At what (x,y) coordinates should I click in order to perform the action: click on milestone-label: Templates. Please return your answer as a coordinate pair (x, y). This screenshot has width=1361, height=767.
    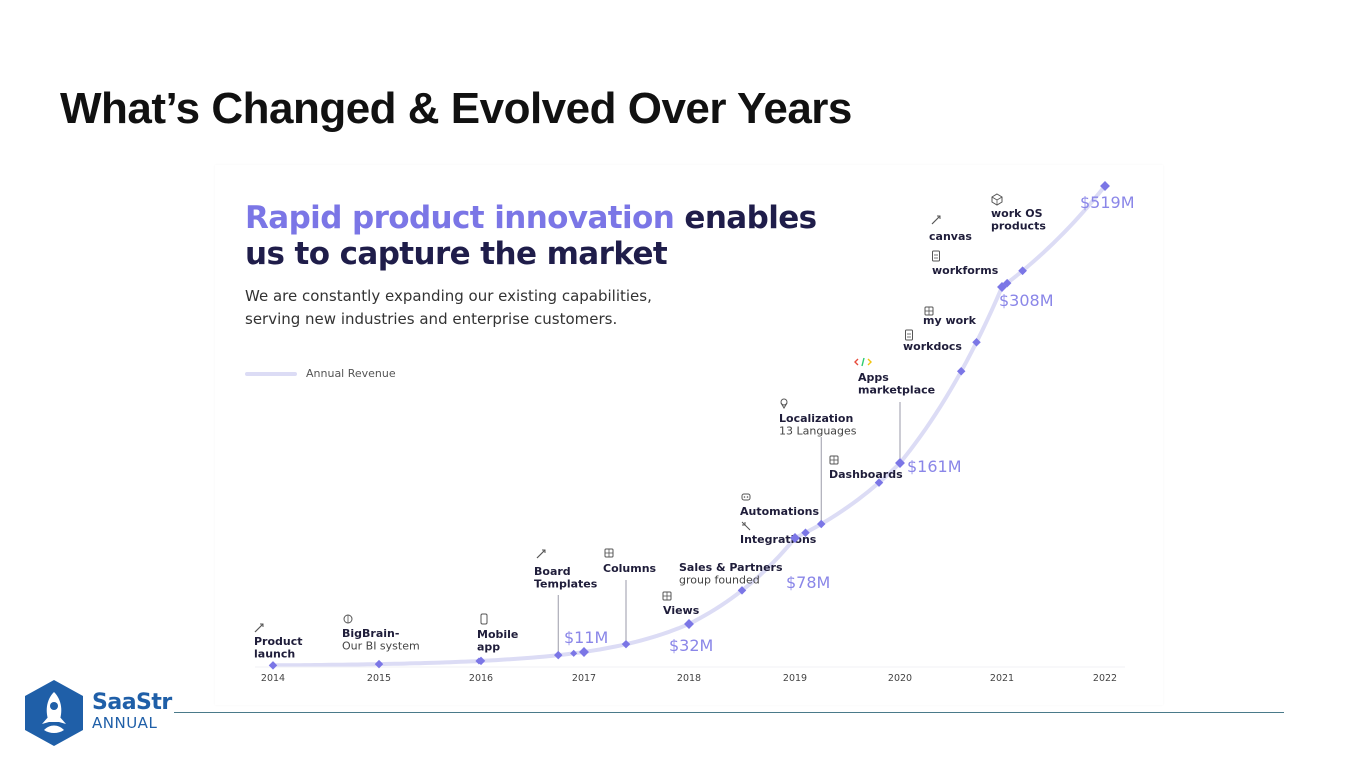
    Looking at the image, I should click on (566, 584).